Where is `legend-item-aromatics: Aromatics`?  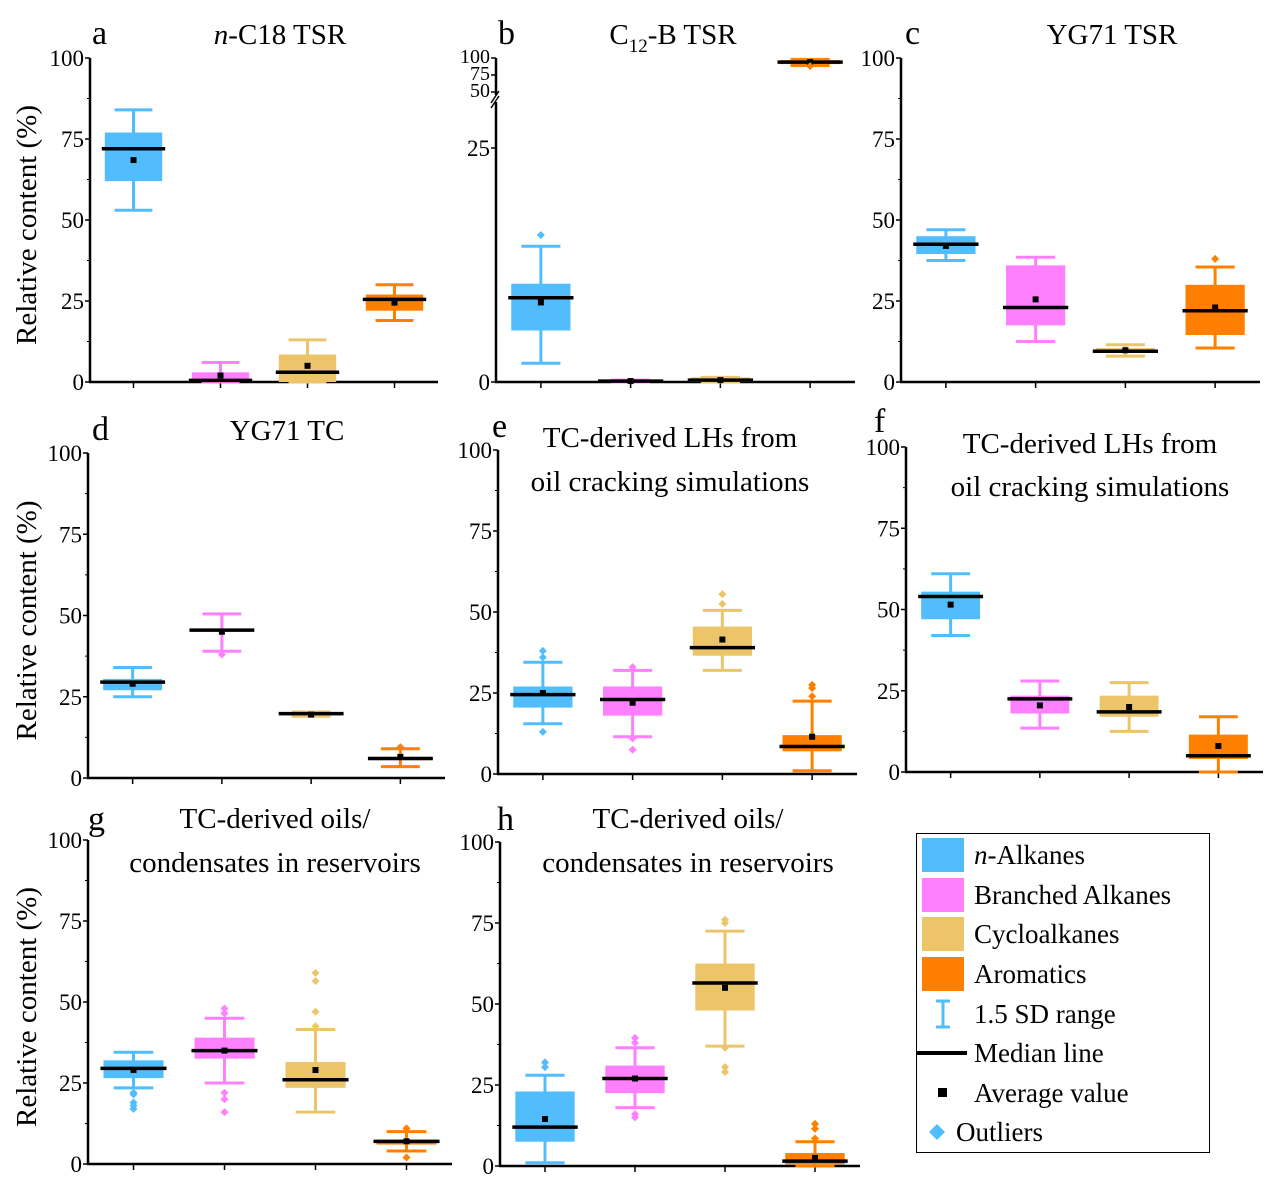
legend-item-aromatics: Aromatics is located at coordinates (1001, 974).